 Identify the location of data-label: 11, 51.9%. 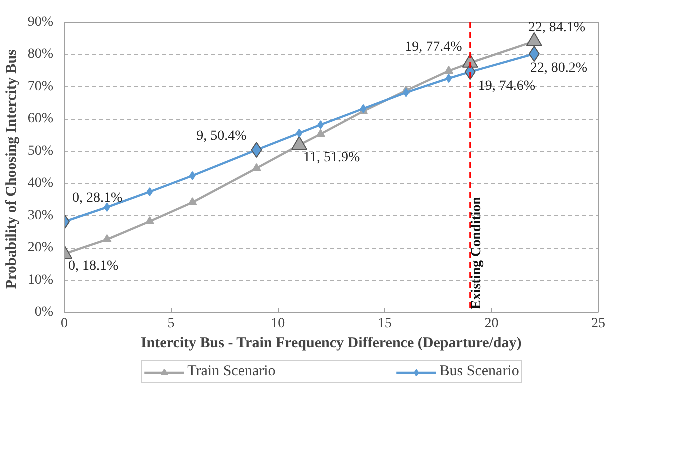
(331, 158).